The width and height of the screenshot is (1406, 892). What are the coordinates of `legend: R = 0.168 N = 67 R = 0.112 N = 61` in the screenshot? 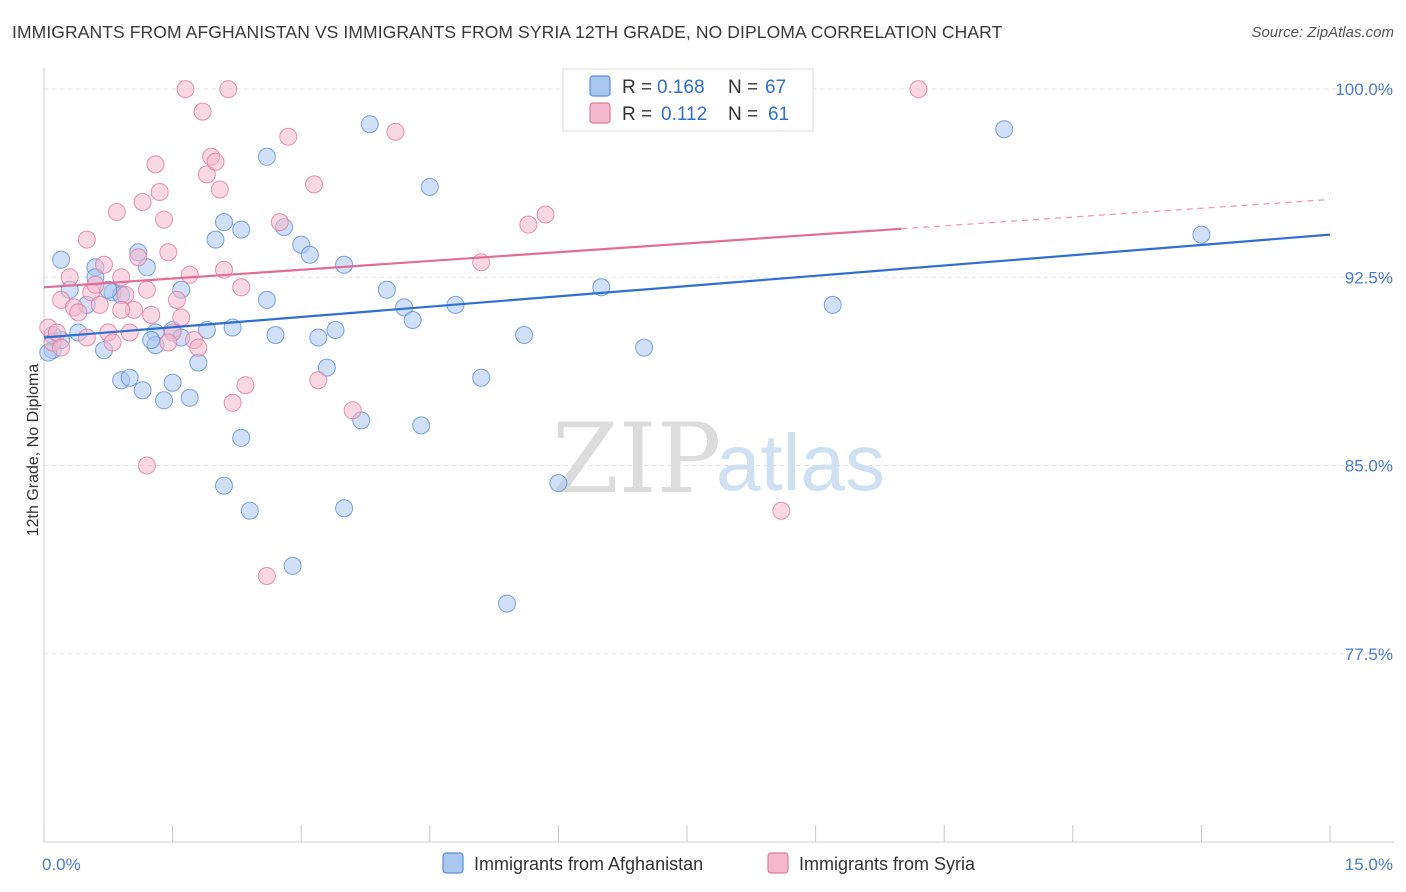 It's located at (688, 100).